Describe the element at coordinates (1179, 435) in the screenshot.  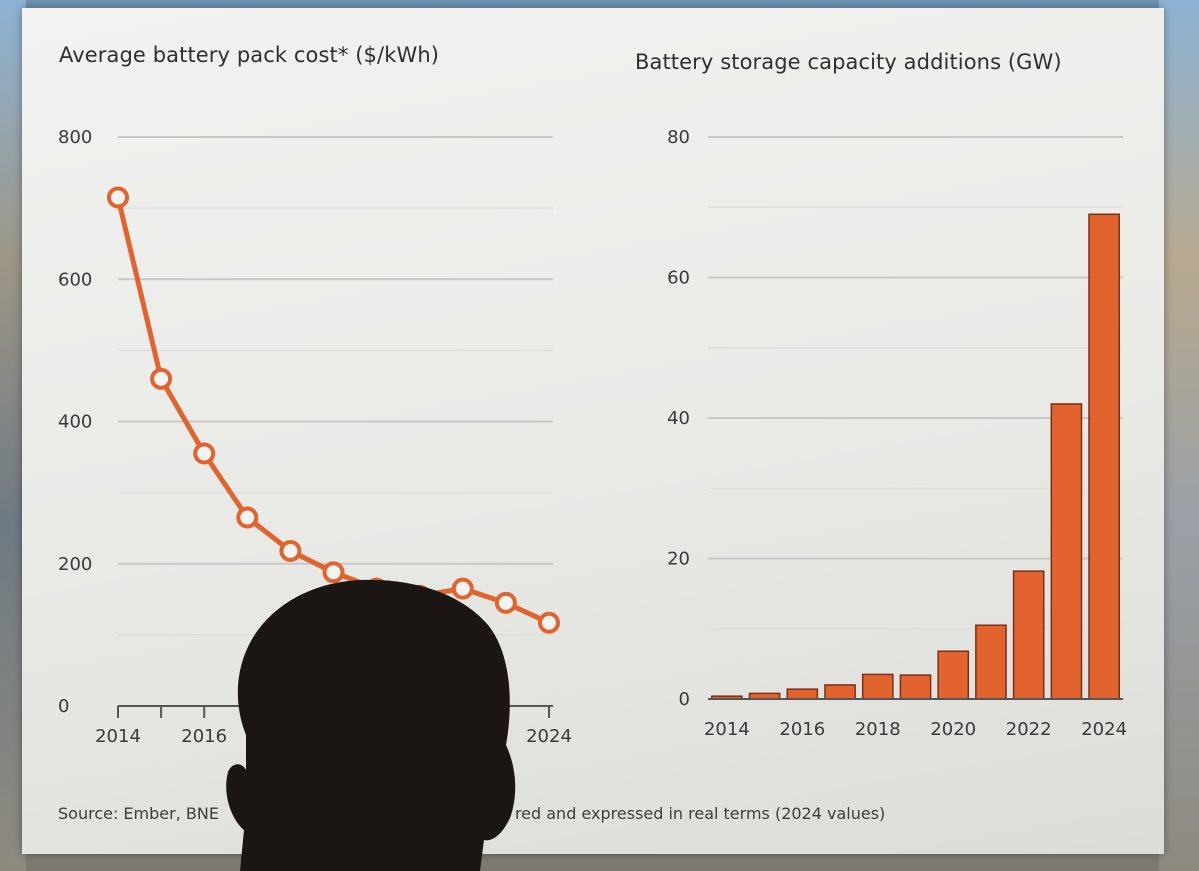
I see `background-right` at that location.